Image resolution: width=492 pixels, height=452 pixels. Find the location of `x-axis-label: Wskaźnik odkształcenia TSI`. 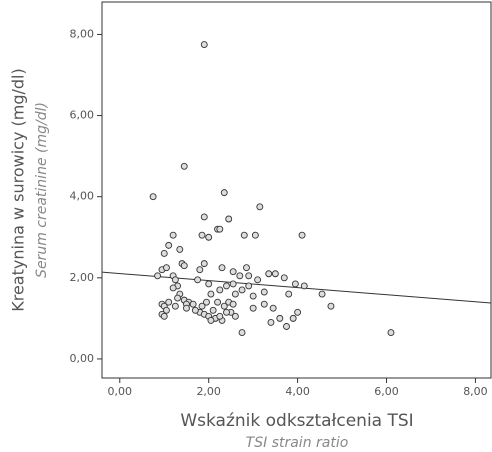

x-axis-label: Wskaźnik odkształcenia TSI is located at coordinates (296, 421).